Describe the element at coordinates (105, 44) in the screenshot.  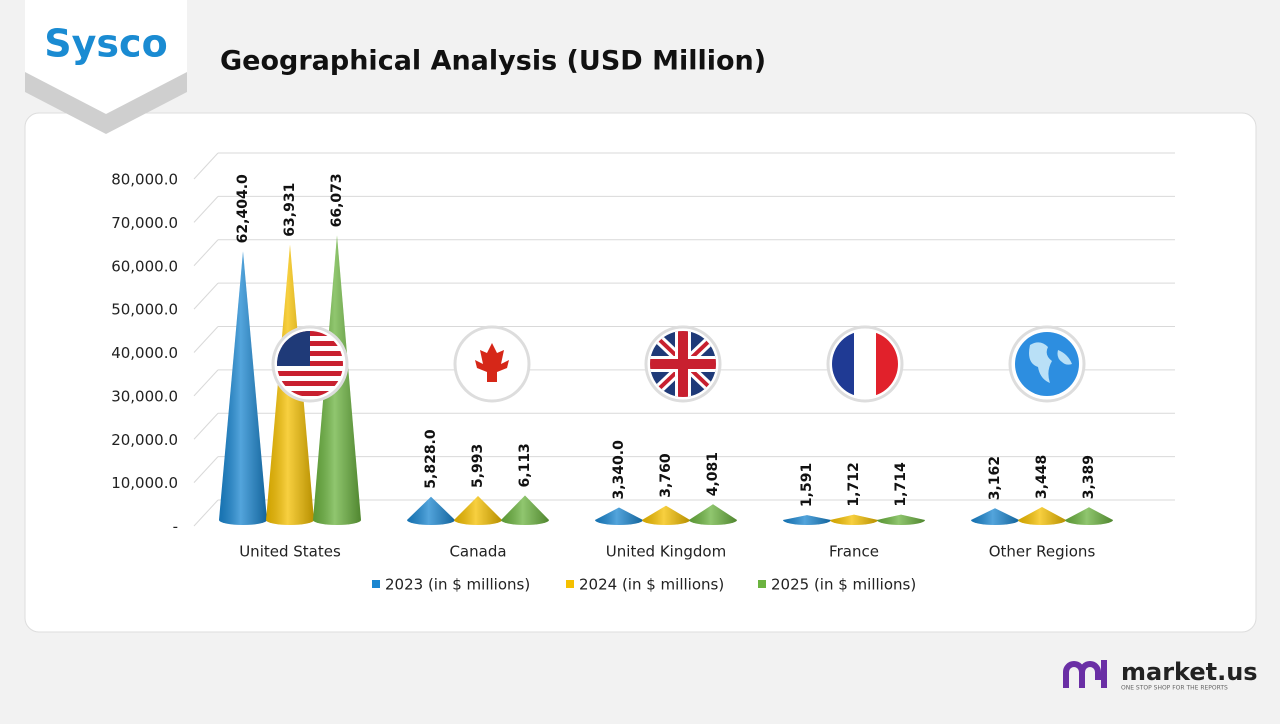
I see `brand-logo: Sysco` at that location.